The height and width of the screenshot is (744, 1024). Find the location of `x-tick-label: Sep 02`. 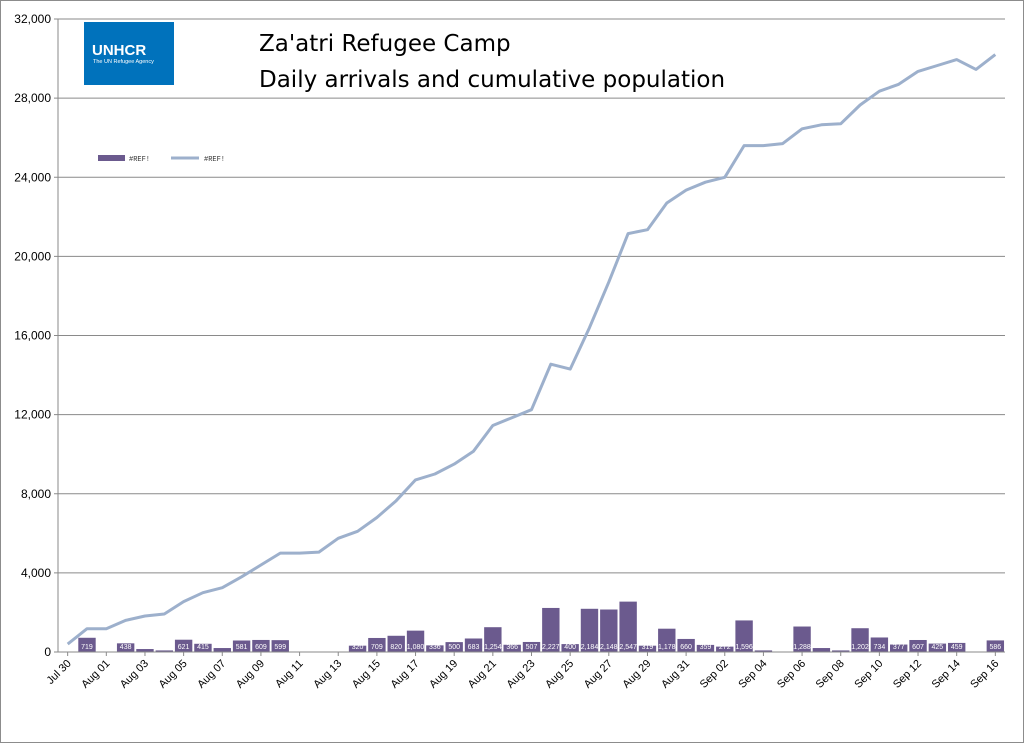

x-tick-label: Sep 02 is located at coordinates (714, 674).